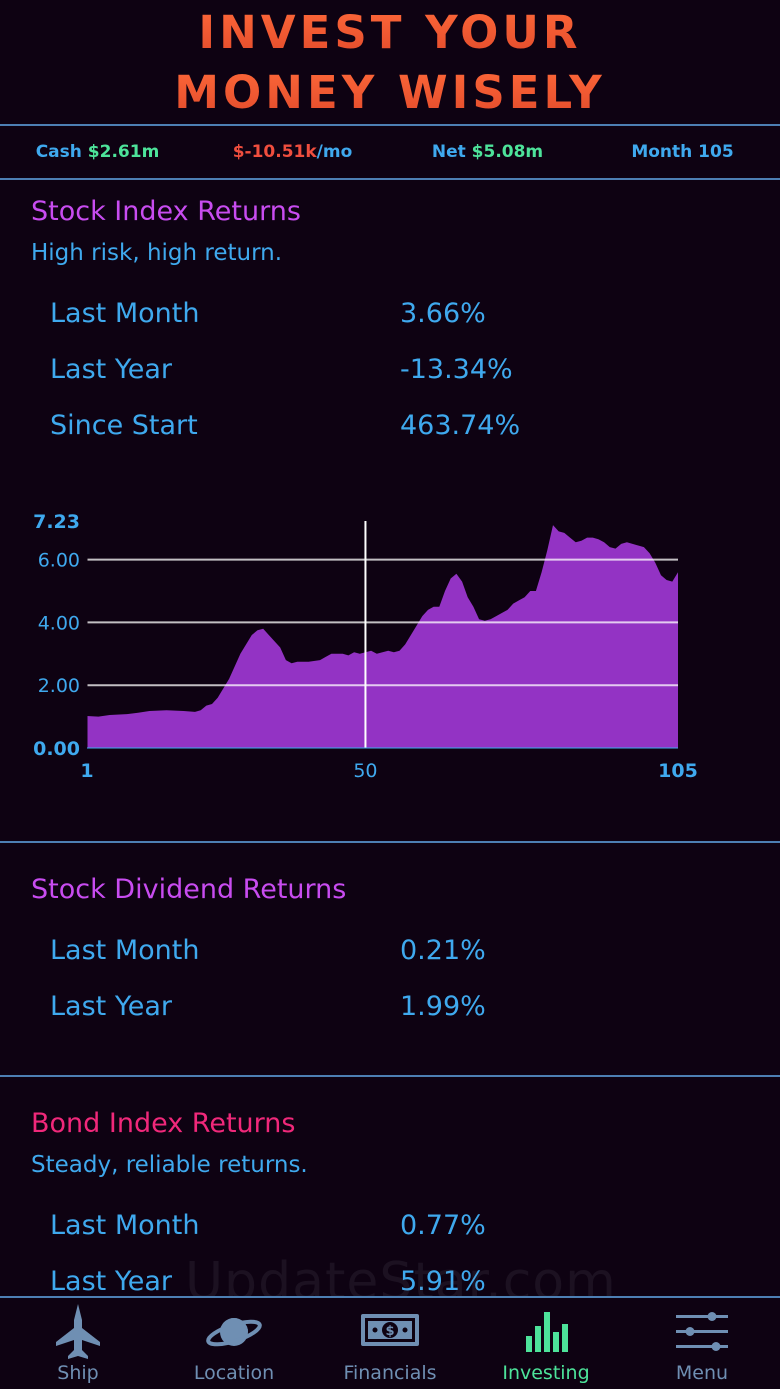  Describe the element at coordinates (443, 1281) in the screenshot. I see `bond-index-row-value: 5.91%` at that location.